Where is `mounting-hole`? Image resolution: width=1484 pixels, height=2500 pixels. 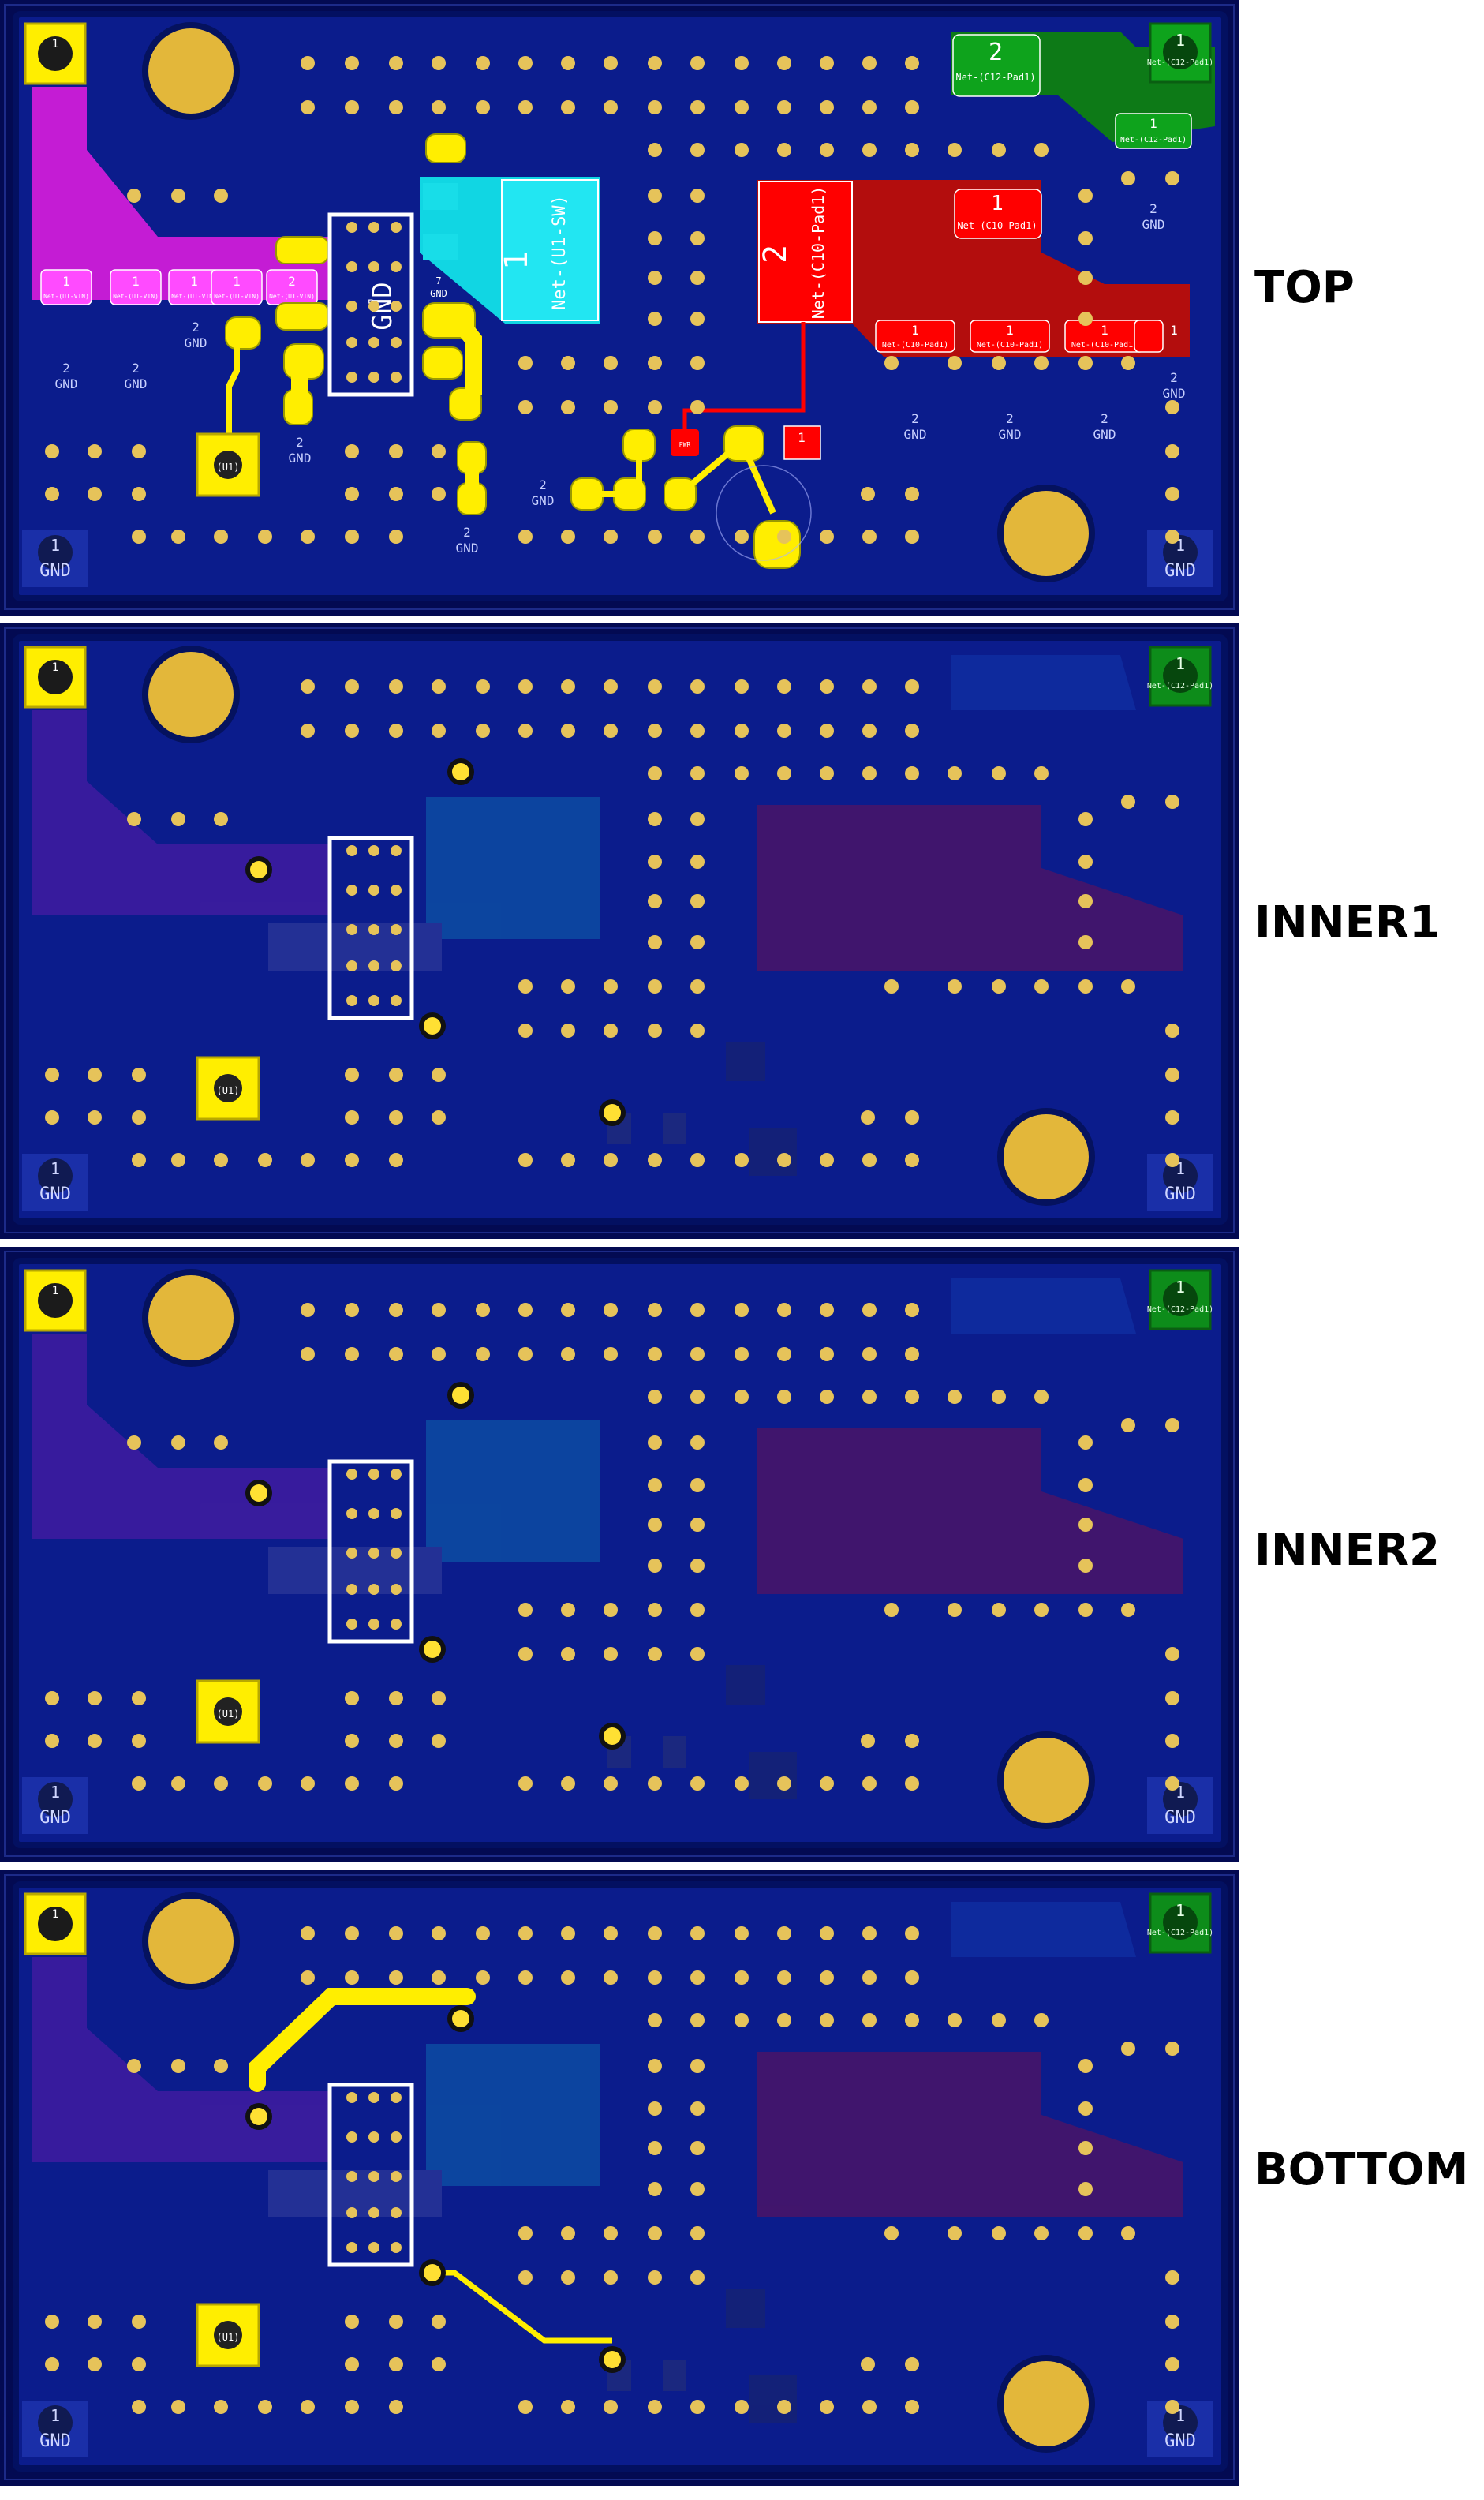
mounting-hole is located at coordinates (1046, 1780).